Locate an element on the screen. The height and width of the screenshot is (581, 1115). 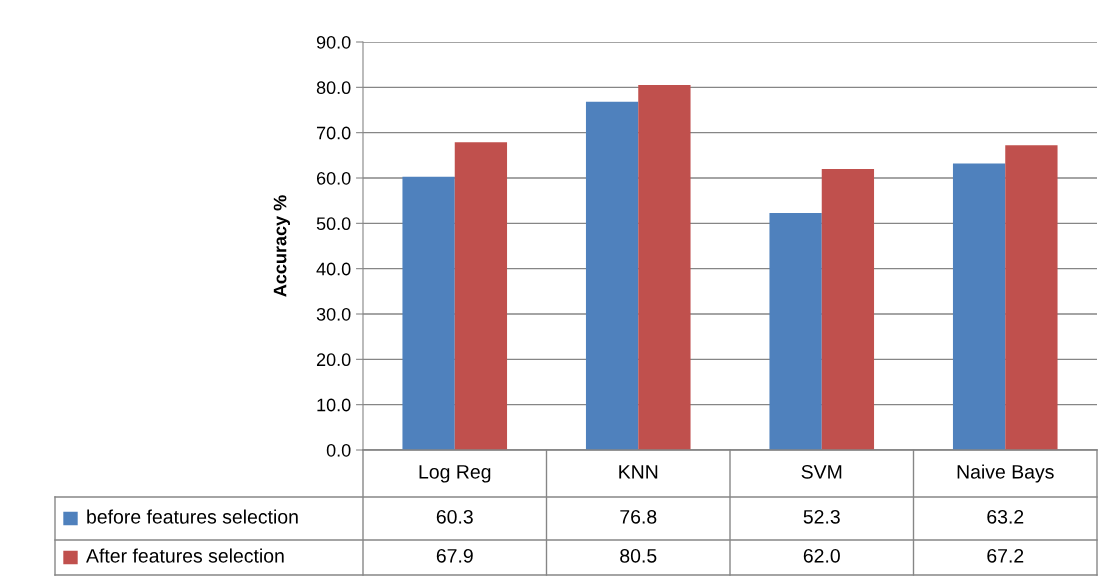
y-tick-label: 80.0 is located at coordinates (333, 88).